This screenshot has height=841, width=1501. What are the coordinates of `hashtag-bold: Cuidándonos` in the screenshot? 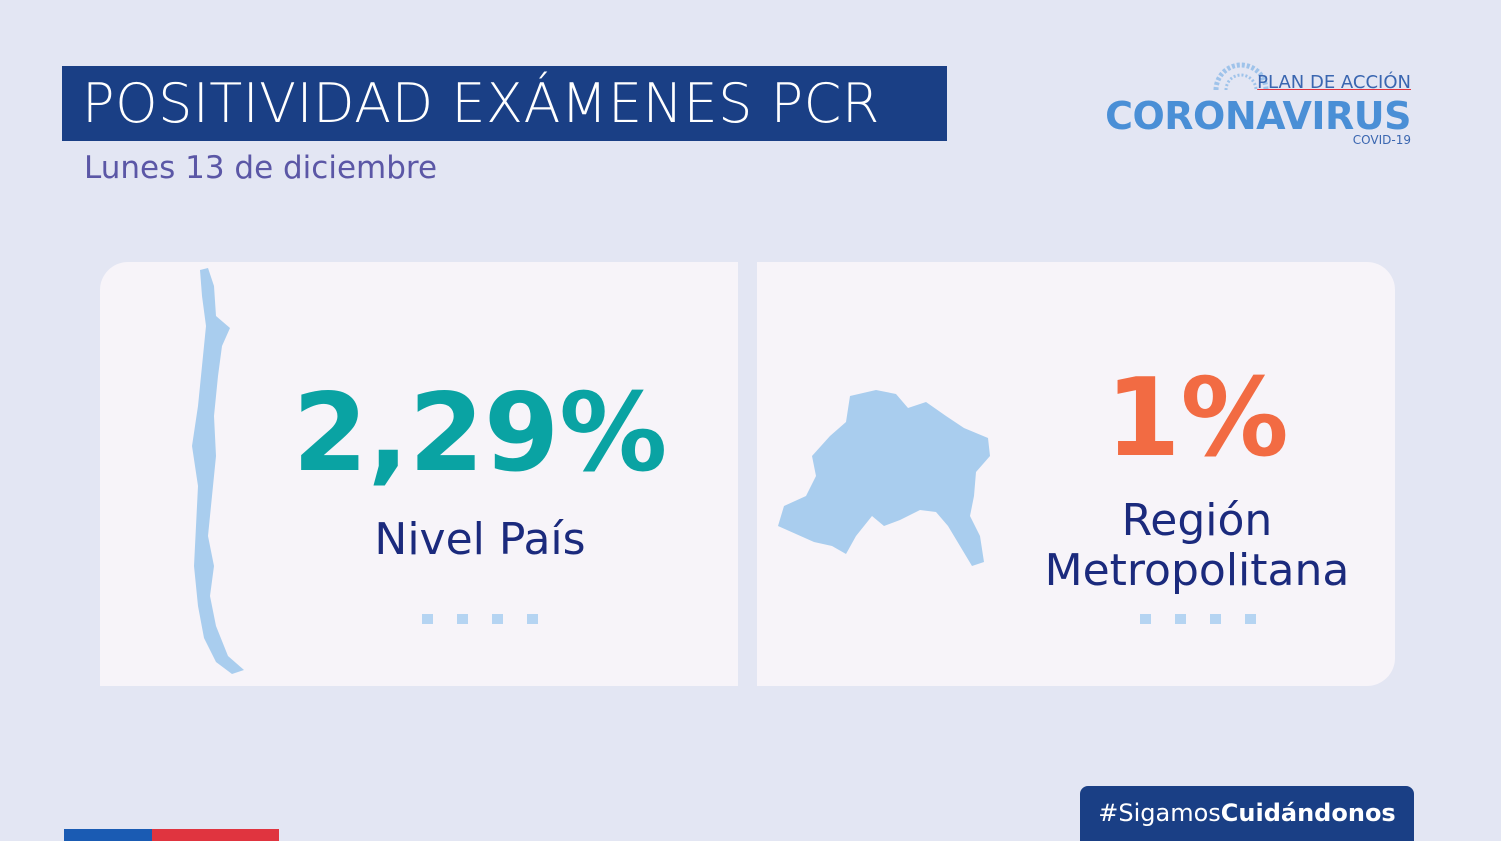 It's located at (1308, 813).